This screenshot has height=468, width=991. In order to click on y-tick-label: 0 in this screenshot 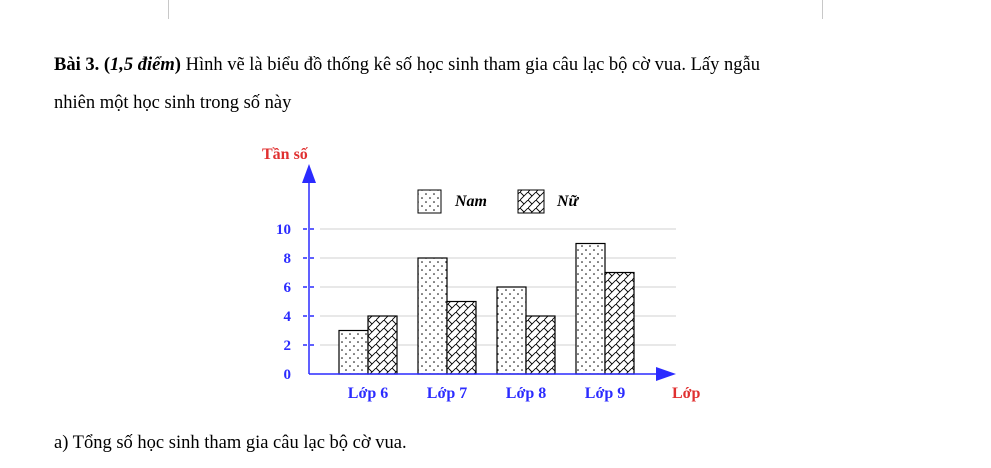, I will do `click(288, 375)`.